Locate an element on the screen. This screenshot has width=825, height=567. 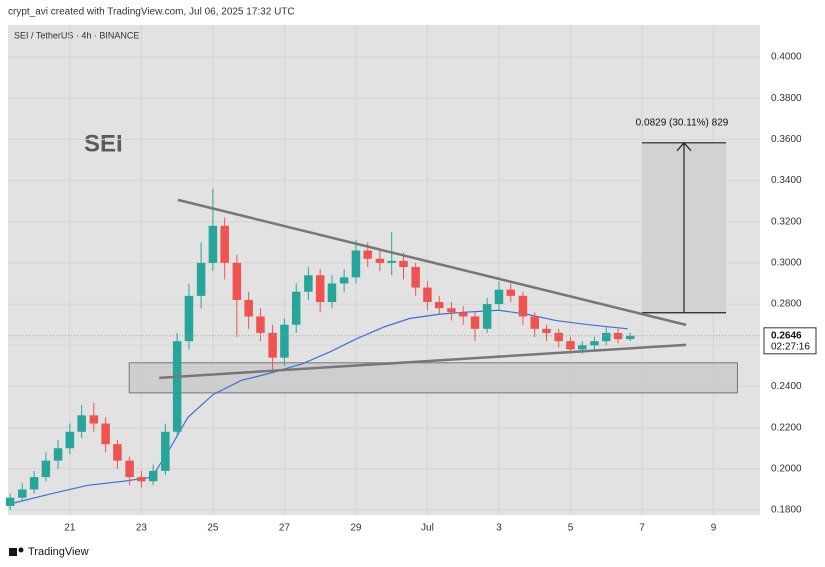
y-tick-label: 0.2200 is located at coordinates (786, 427).